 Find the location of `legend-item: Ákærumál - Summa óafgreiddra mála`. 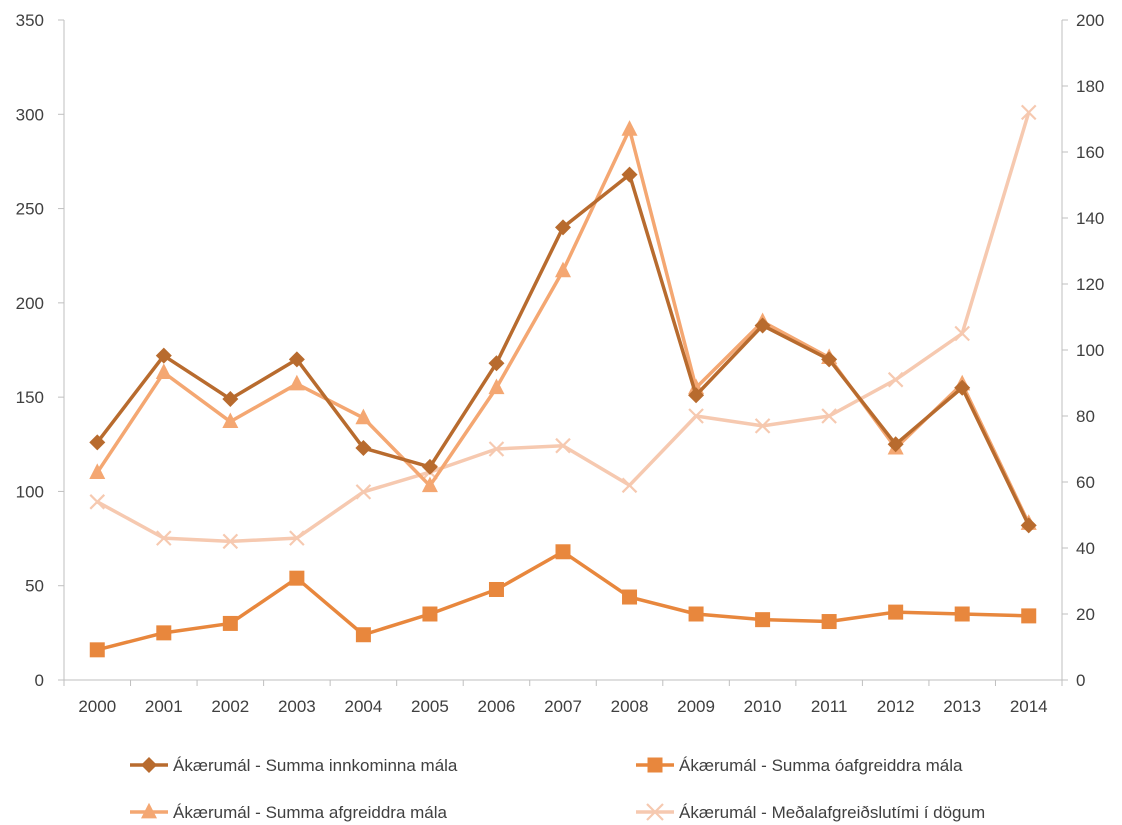

legend-item: Ákærumál - Summa óafgreiddra mála is located at coordinates (799, 765).